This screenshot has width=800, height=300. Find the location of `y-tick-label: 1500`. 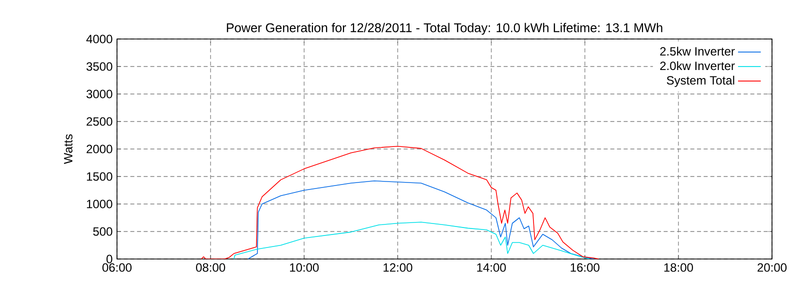

y-tick-label: 1500 is located at coordinates (99, 176).